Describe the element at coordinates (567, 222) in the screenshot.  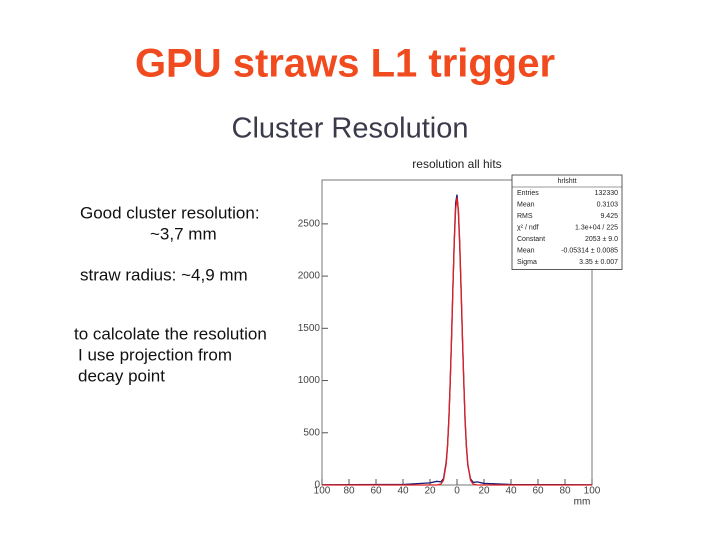
I see `stats-box` at that location.